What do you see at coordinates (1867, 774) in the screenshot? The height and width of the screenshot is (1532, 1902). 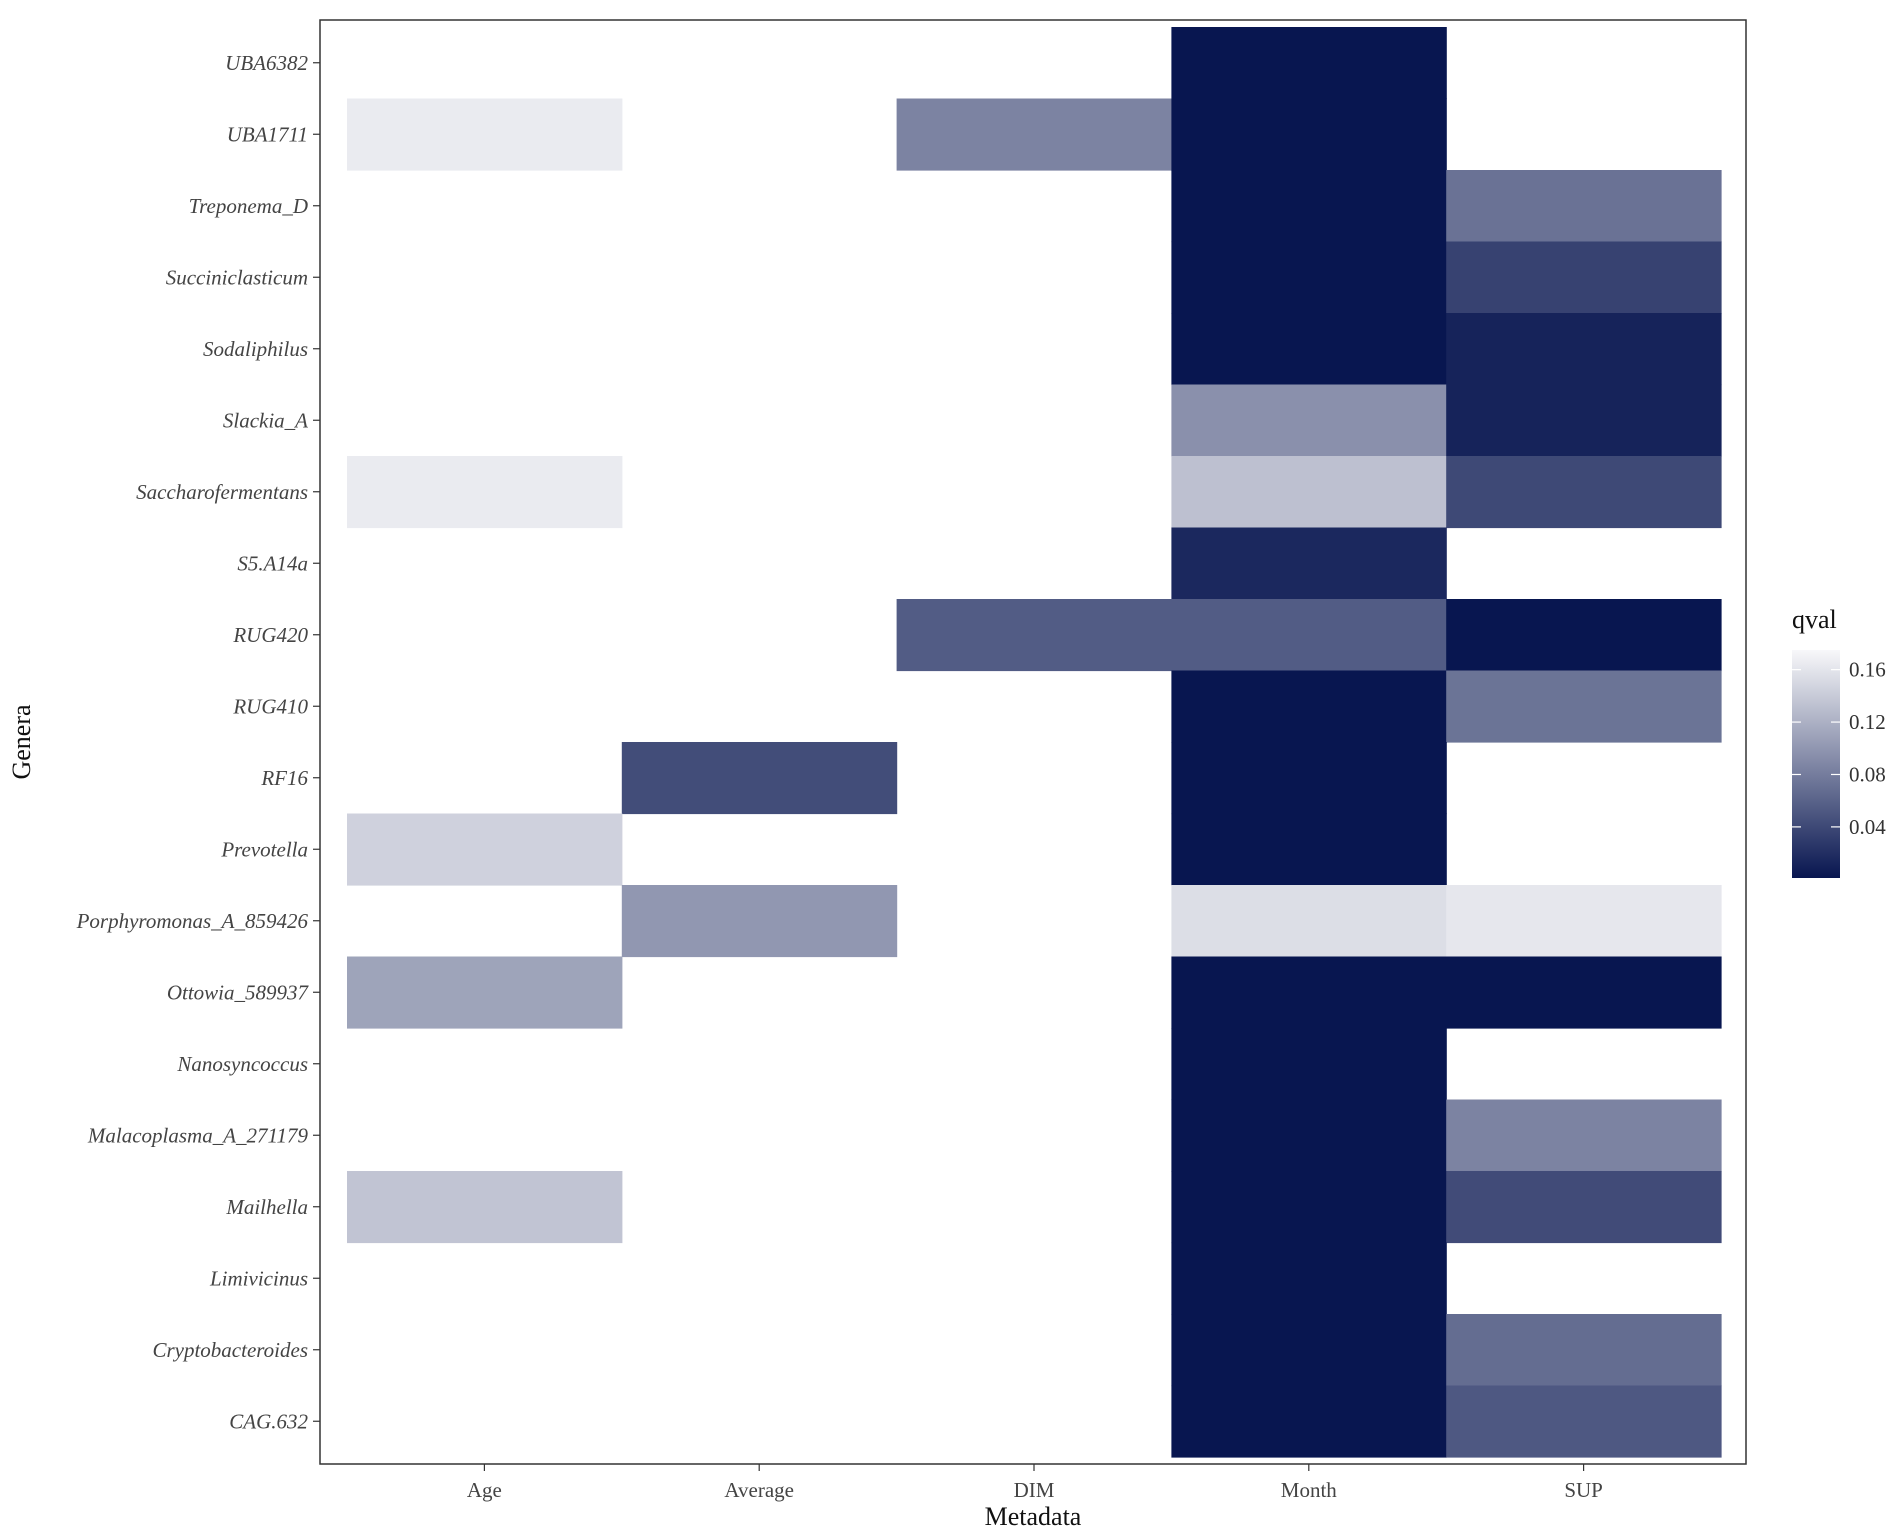 I see `legend-tick-label: 0.08` at bounding box center [1867, 774].